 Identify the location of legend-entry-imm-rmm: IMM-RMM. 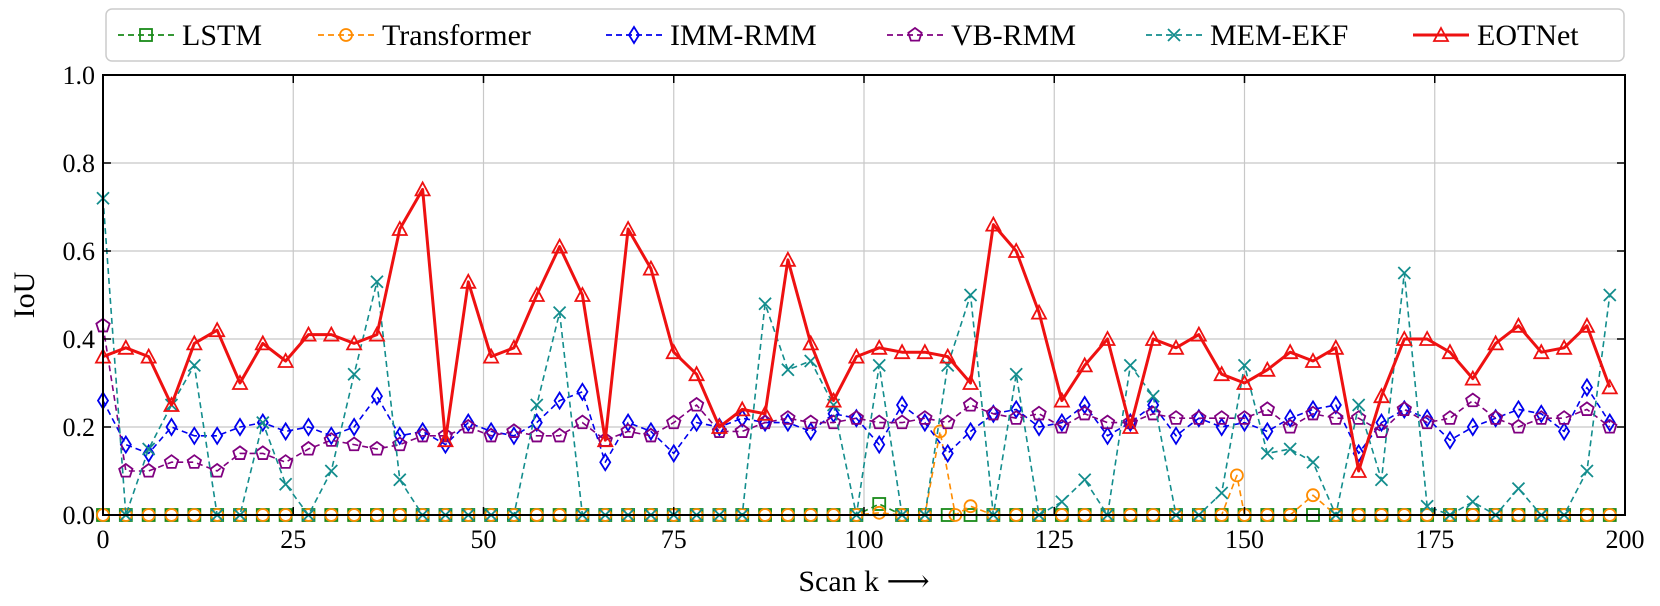
(711, 35).